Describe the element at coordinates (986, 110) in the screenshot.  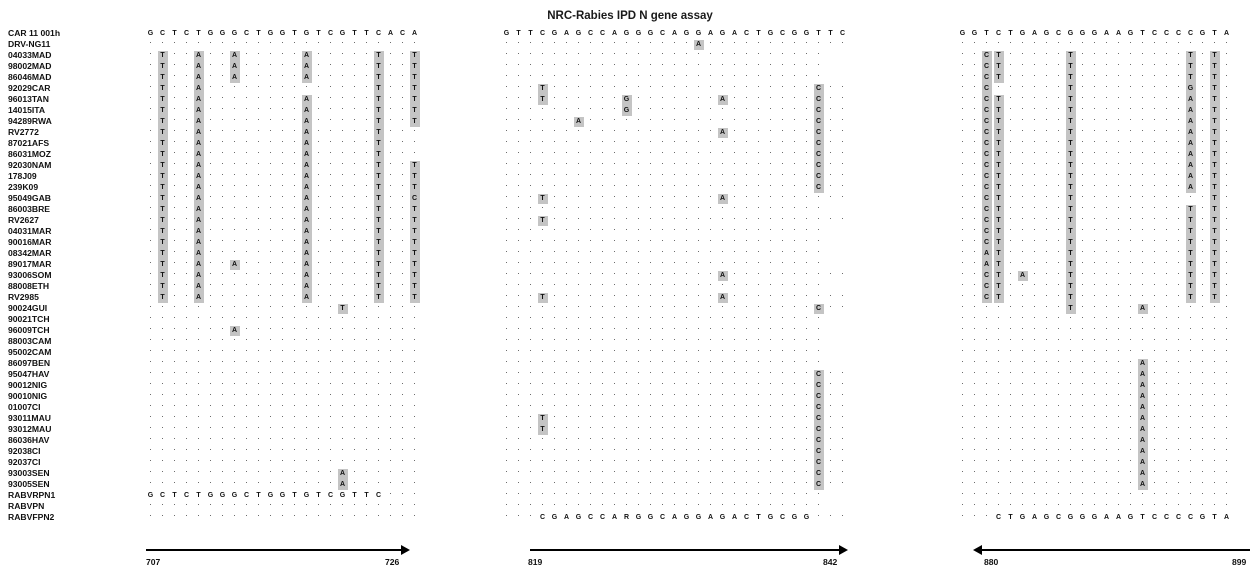
I see `sequence-base: C` at that location.